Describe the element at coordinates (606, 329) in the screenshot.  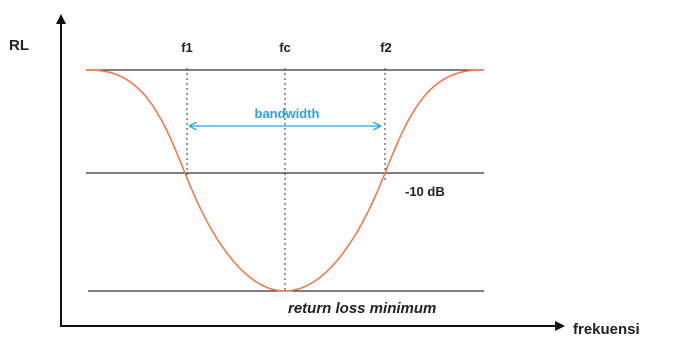
I see `x-axis-label: frekuensi` at that location.